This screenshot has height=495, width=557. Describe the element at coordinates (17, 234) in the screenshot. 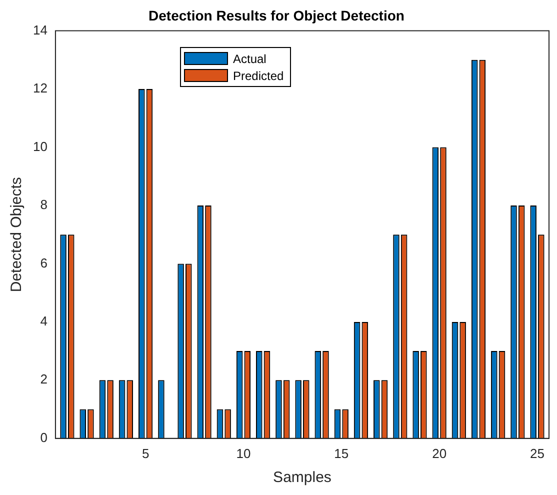

I see `y-axis-title: Detected Objects` at that location.